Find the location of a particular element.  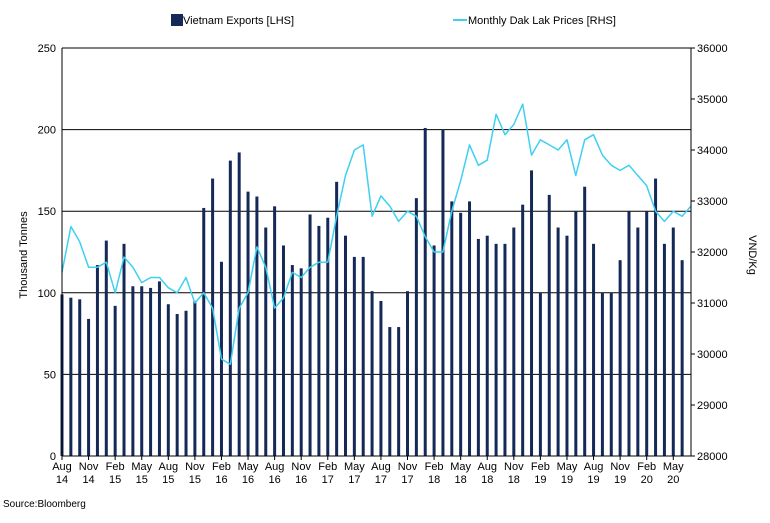

left-axis-ticks: 0 50 100 150 200 250 is located at coordinates (47, 253).